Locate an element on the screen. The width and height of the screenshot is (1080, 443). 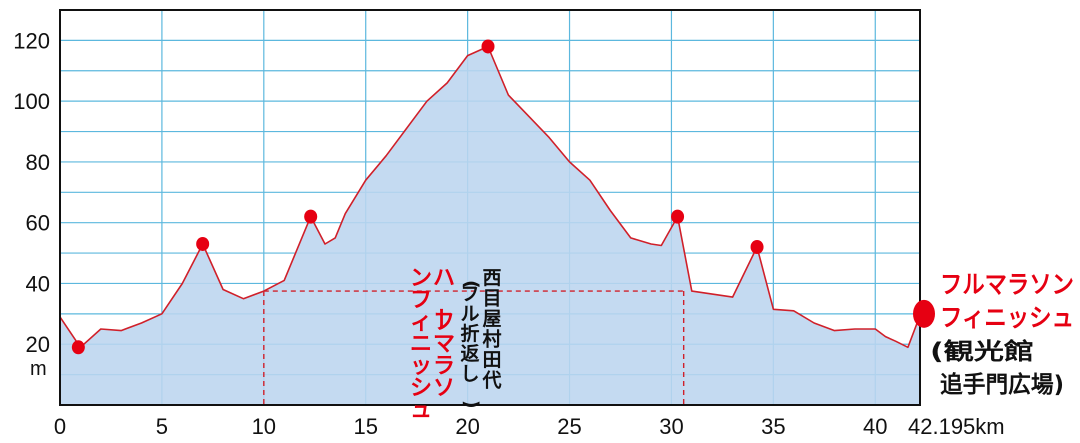
y-tick-label: 60 is located at coordinates (38, 223).